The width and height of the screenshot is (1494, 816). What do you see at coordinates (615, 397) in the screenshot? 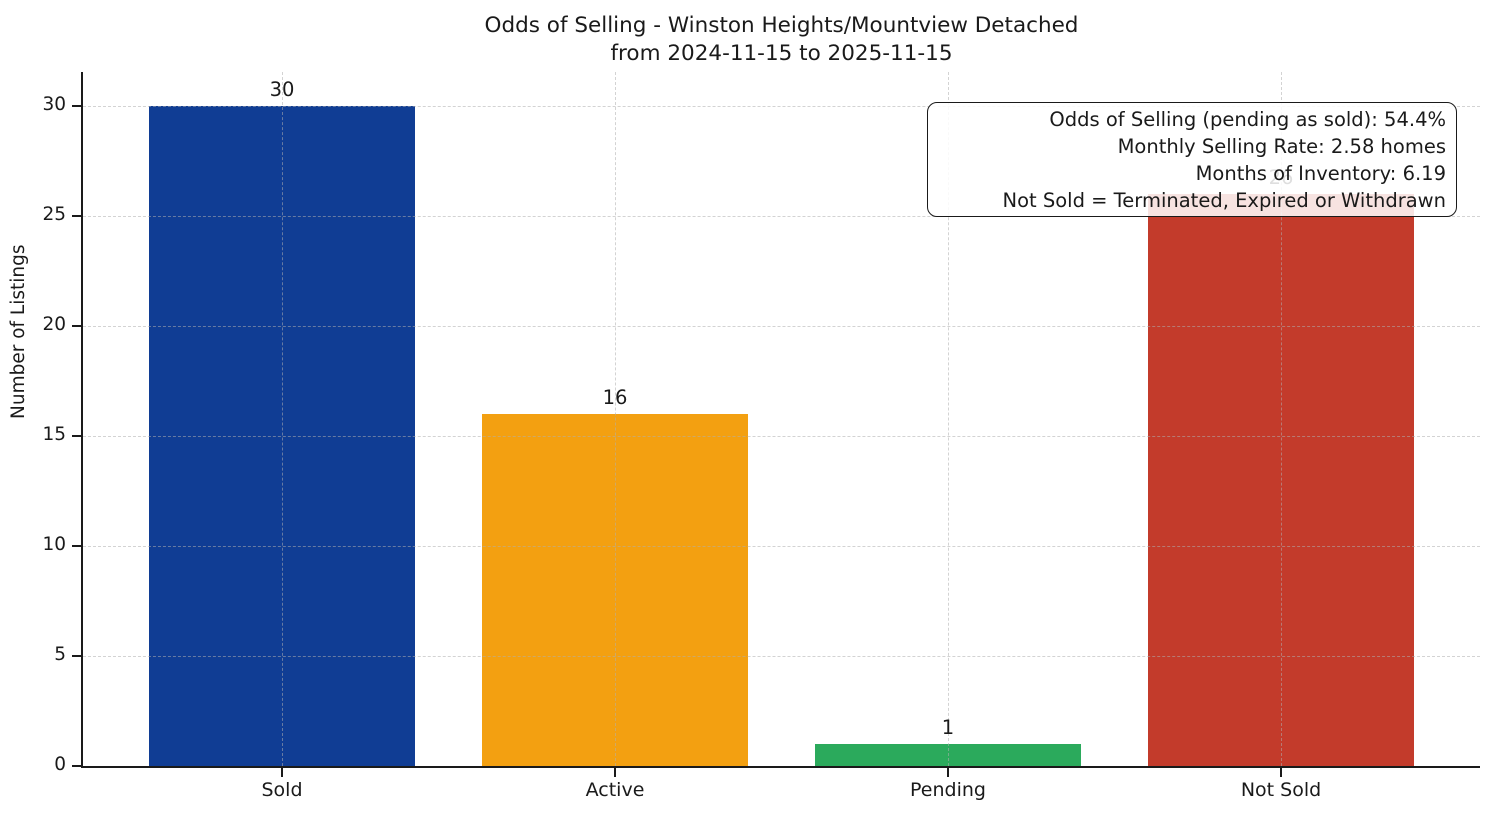
I see `bar-value-label-active: 16` at bounding box center [615, 397].